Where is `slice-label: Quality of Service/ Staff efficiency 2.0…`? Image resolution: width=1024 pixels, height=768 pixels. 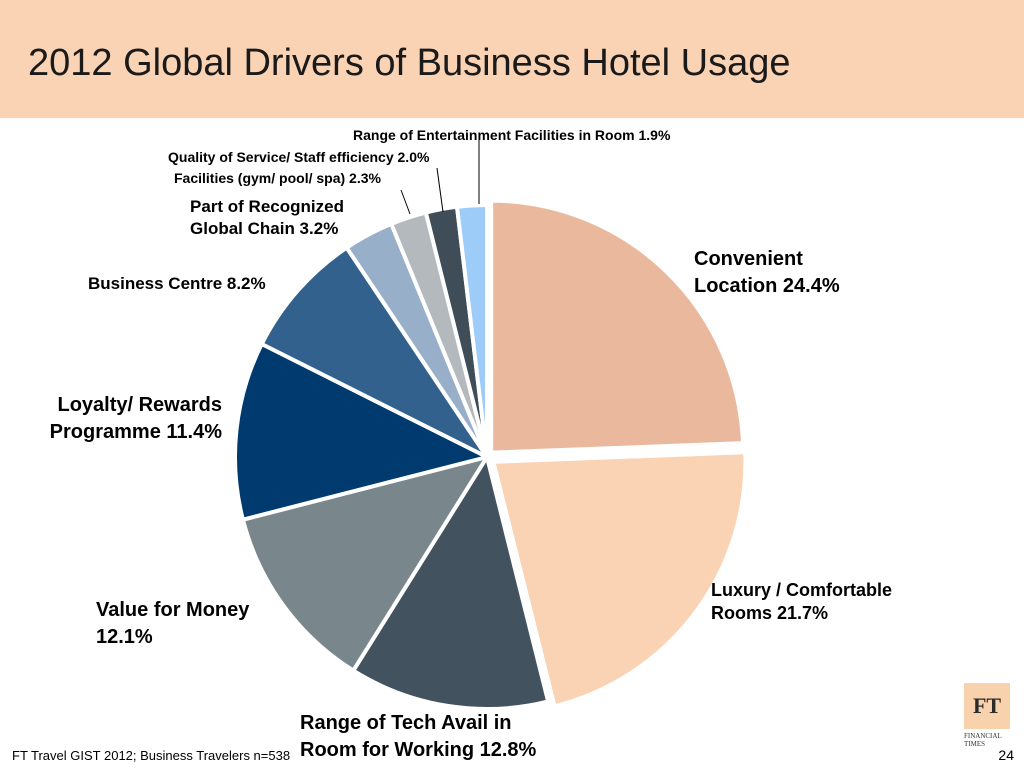 slice-label: Quality of Service/ Staff efficiency 2.0… is located at coordinates (299, 157).